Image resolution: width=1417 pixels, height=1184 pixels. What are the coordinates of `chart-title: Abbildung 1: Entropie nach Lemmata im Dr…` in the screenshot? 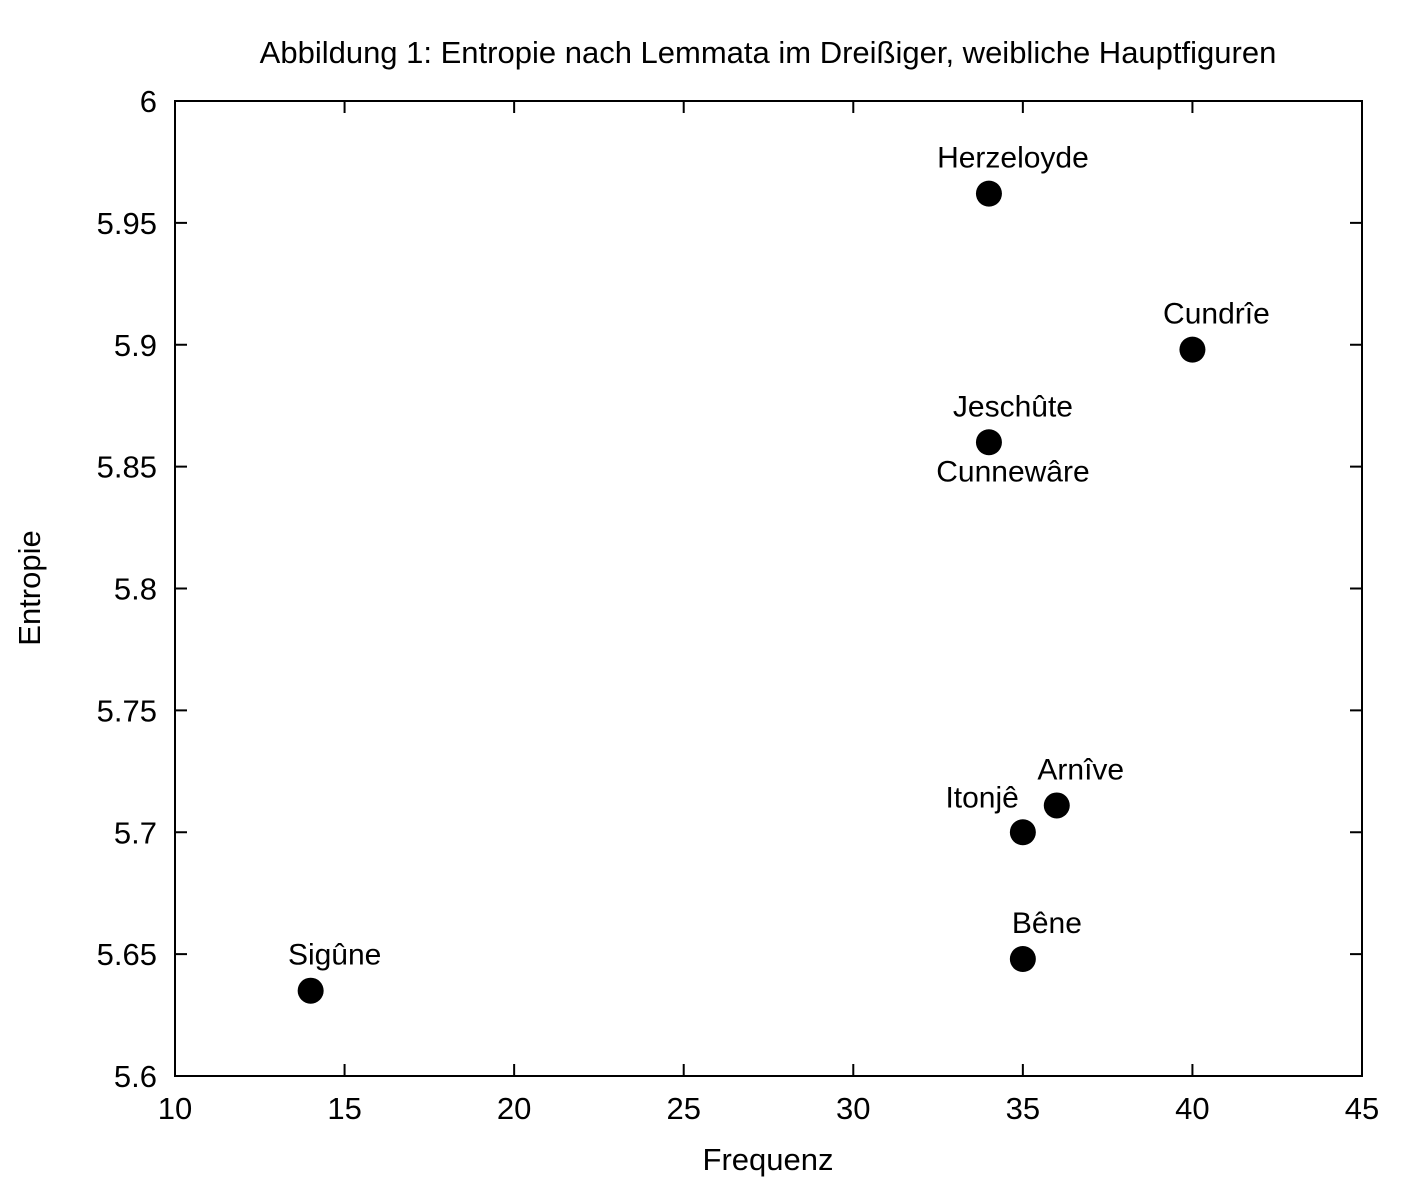 It's located at (768, 52).